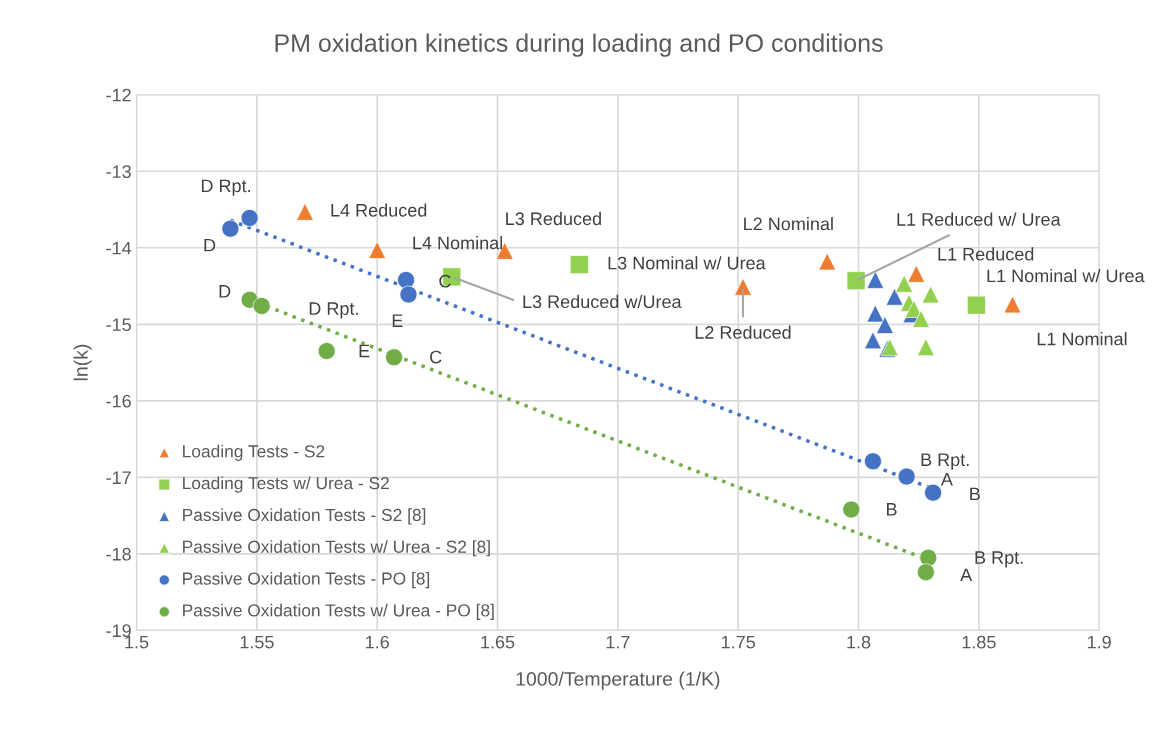 Image resolution: width=1157 pixels, height=746 pixels. Describe the element at coordinates (338, 611) in the screenshot. I see `legend-label: Passive Oxidation Tests w/ Urea - PO [8]` at that location.